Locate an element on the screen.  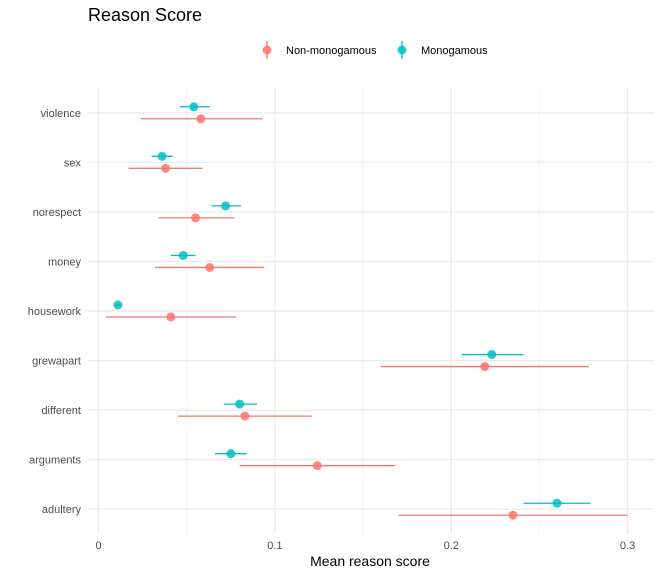
y-tick-label: housework is located at coordinates (55, 312).